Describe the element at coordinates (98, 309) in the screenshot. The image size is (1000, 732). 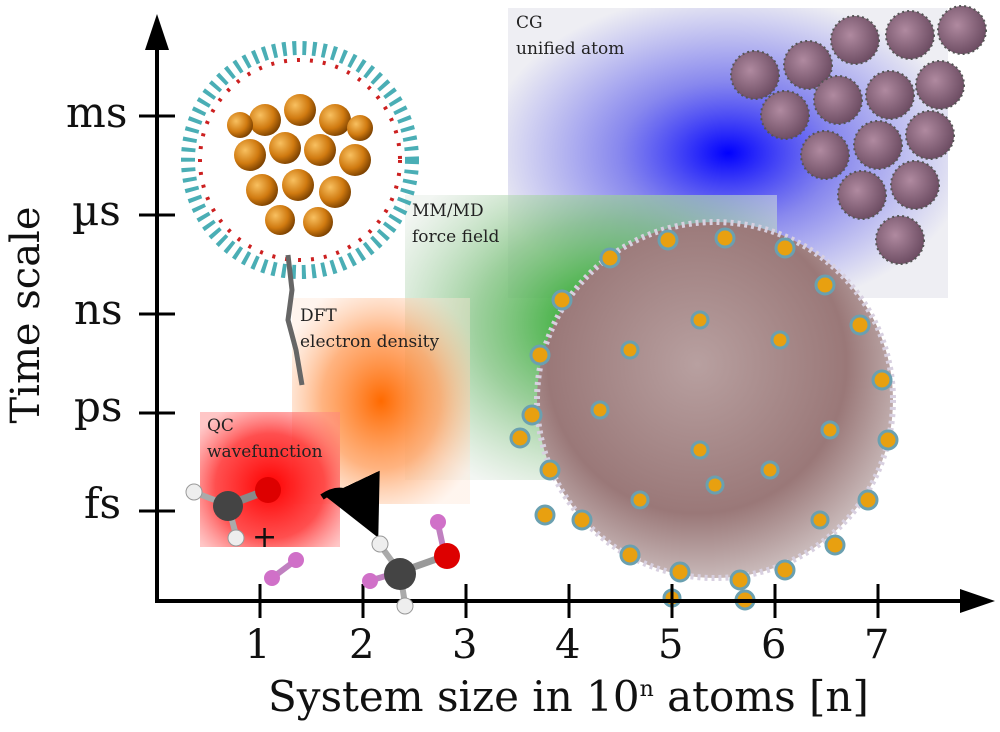
I see `y-tick-label-ns: ns` at that location.